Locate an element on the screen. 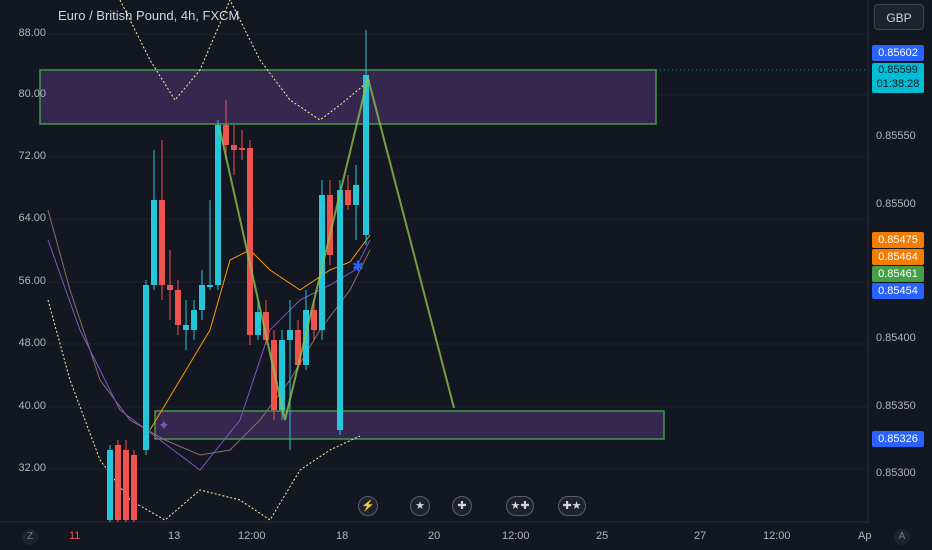 The height and width of the screenshot is (550, 932). left-axis-tick: 48.00 is located at coordinates (32, 343).